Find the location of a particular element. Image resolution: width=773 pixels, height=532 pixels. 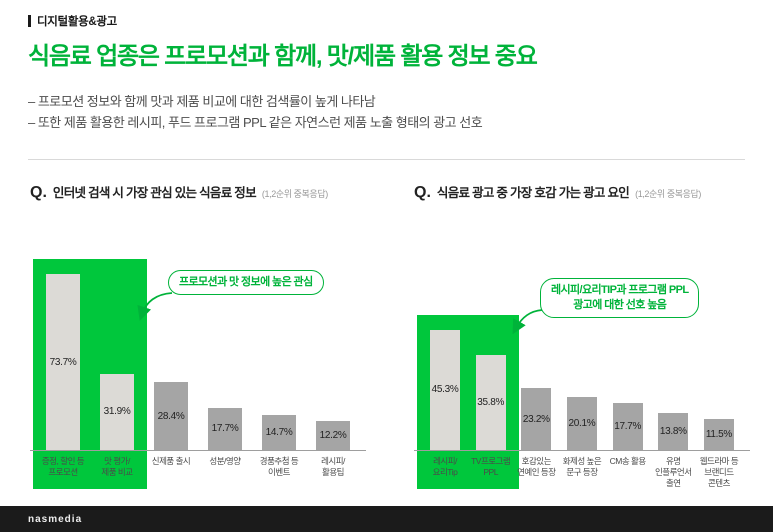

bar-item: 11.5% is located at coordinates (719, 434).